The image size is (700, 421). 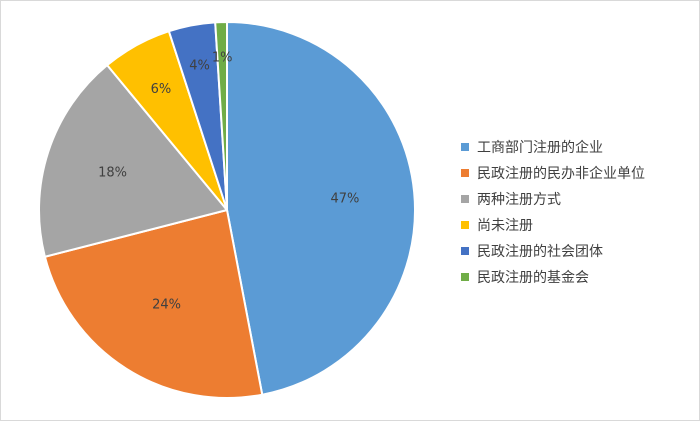 I want to click on pie-label-4: 4%, so click(x=199, y=66).